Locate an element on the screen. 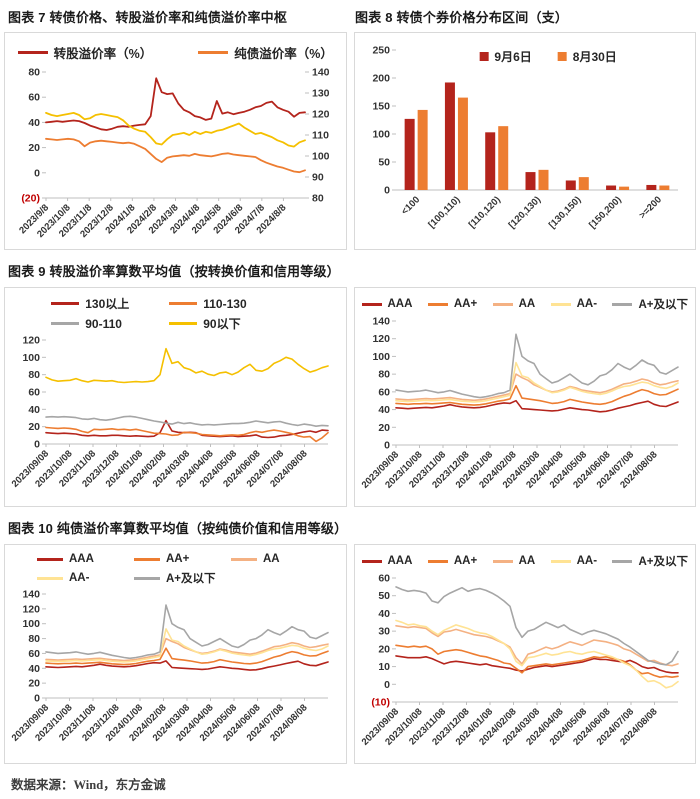 This screenshot has width=700, height=799. x-axis-label: >=200 is located at coordinates (650, 207).